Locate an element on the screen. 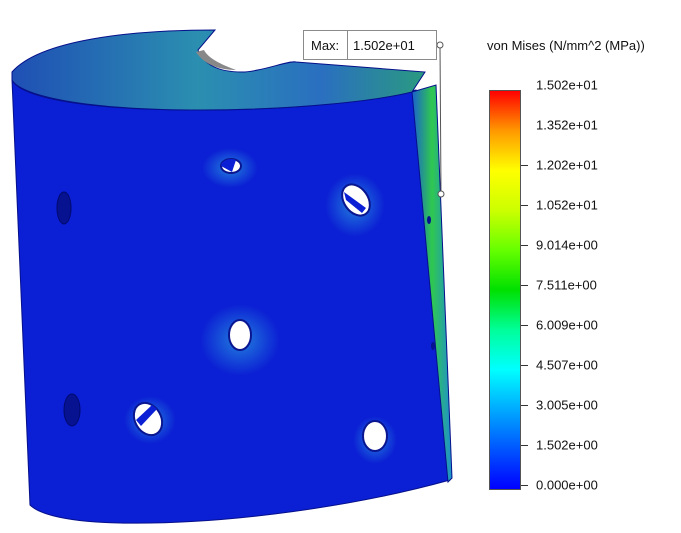 The image size is (681, 533). legend-value: 6.009e+00 is located at coordinates (567, 325).